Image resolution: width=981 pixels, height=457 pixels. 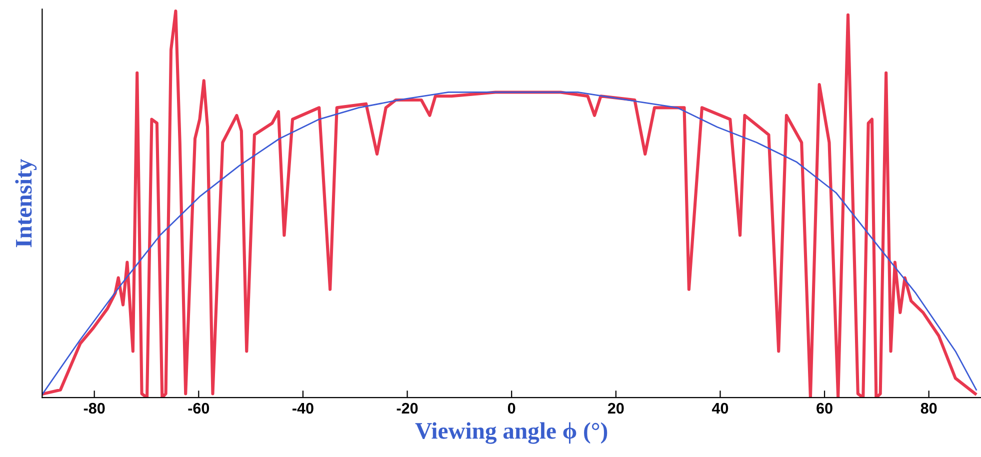 I want to click on x-tick-label: 40, so click(x=720, y=408).